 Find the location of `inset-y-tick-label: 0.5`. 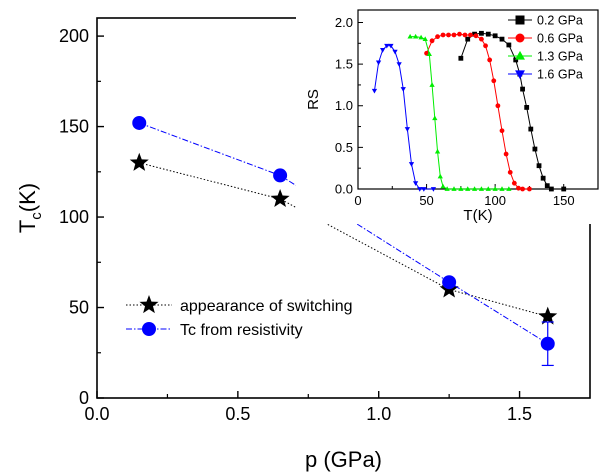

inset-y-tick-label: 0.5 is located at coordinates (344, 147).